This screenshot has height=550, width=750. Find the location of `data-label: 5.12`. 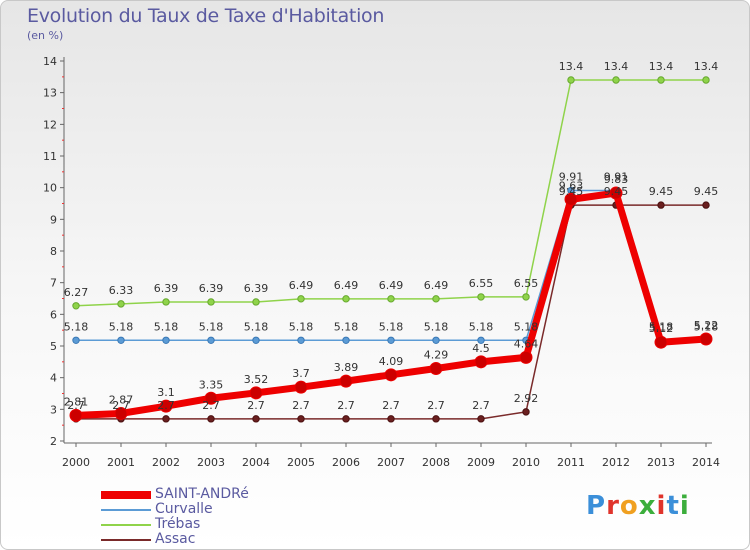

data-label: 5.12 is located at coordinates (661, 328).